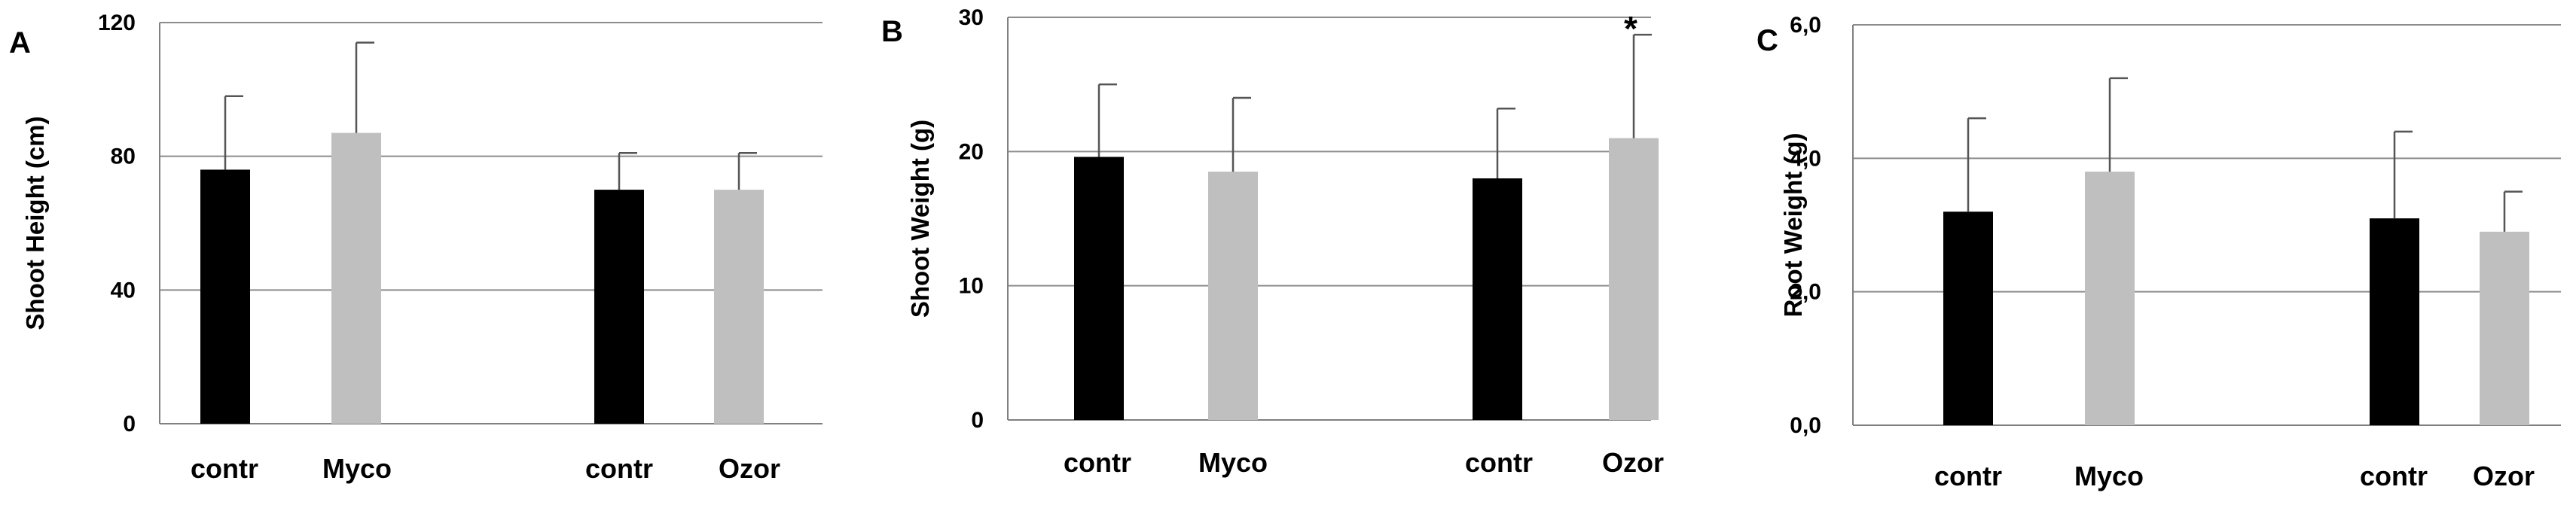 The width and height of the screenshot is (2576, 505). I want to click on y-tick-label: 2,0, so click(1806, 292).